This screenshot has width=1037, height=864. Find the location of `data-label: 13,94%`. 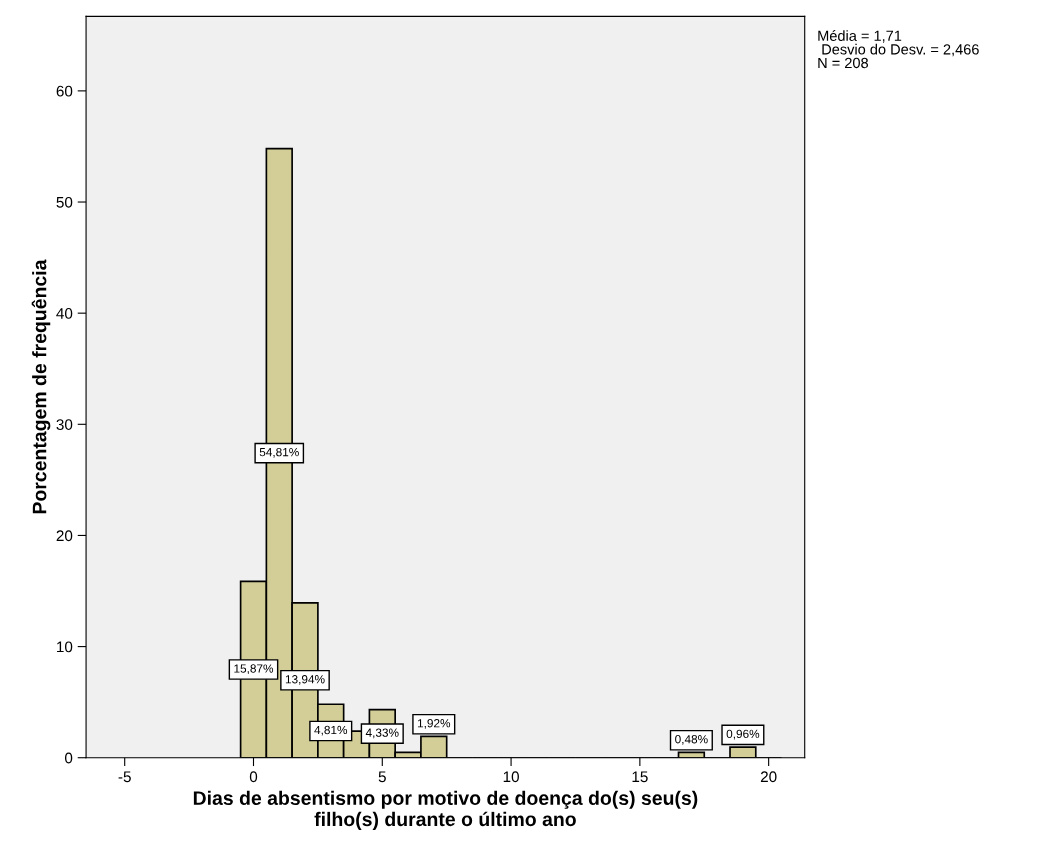

data-label: 13,94% is located at coordinates (305, 680).